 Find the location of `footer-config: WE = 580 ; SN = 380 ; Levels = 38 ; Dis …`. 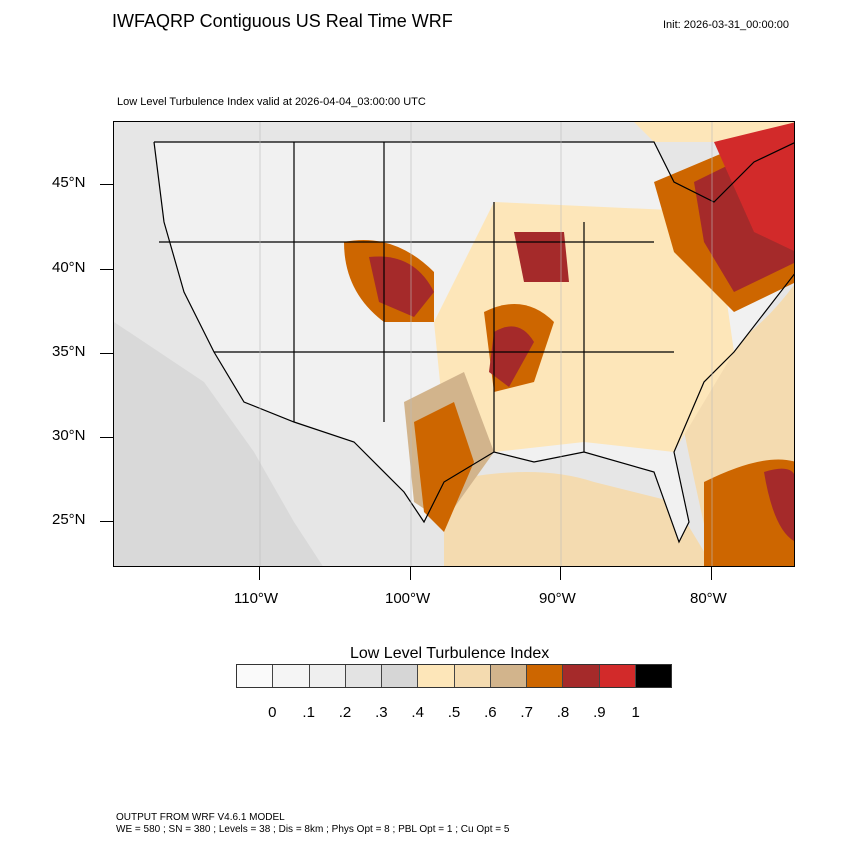

footer-config: WE = 580 ; SN = 380 ; Levels = 38 ; Dis … is located at coordinates (313, 829).